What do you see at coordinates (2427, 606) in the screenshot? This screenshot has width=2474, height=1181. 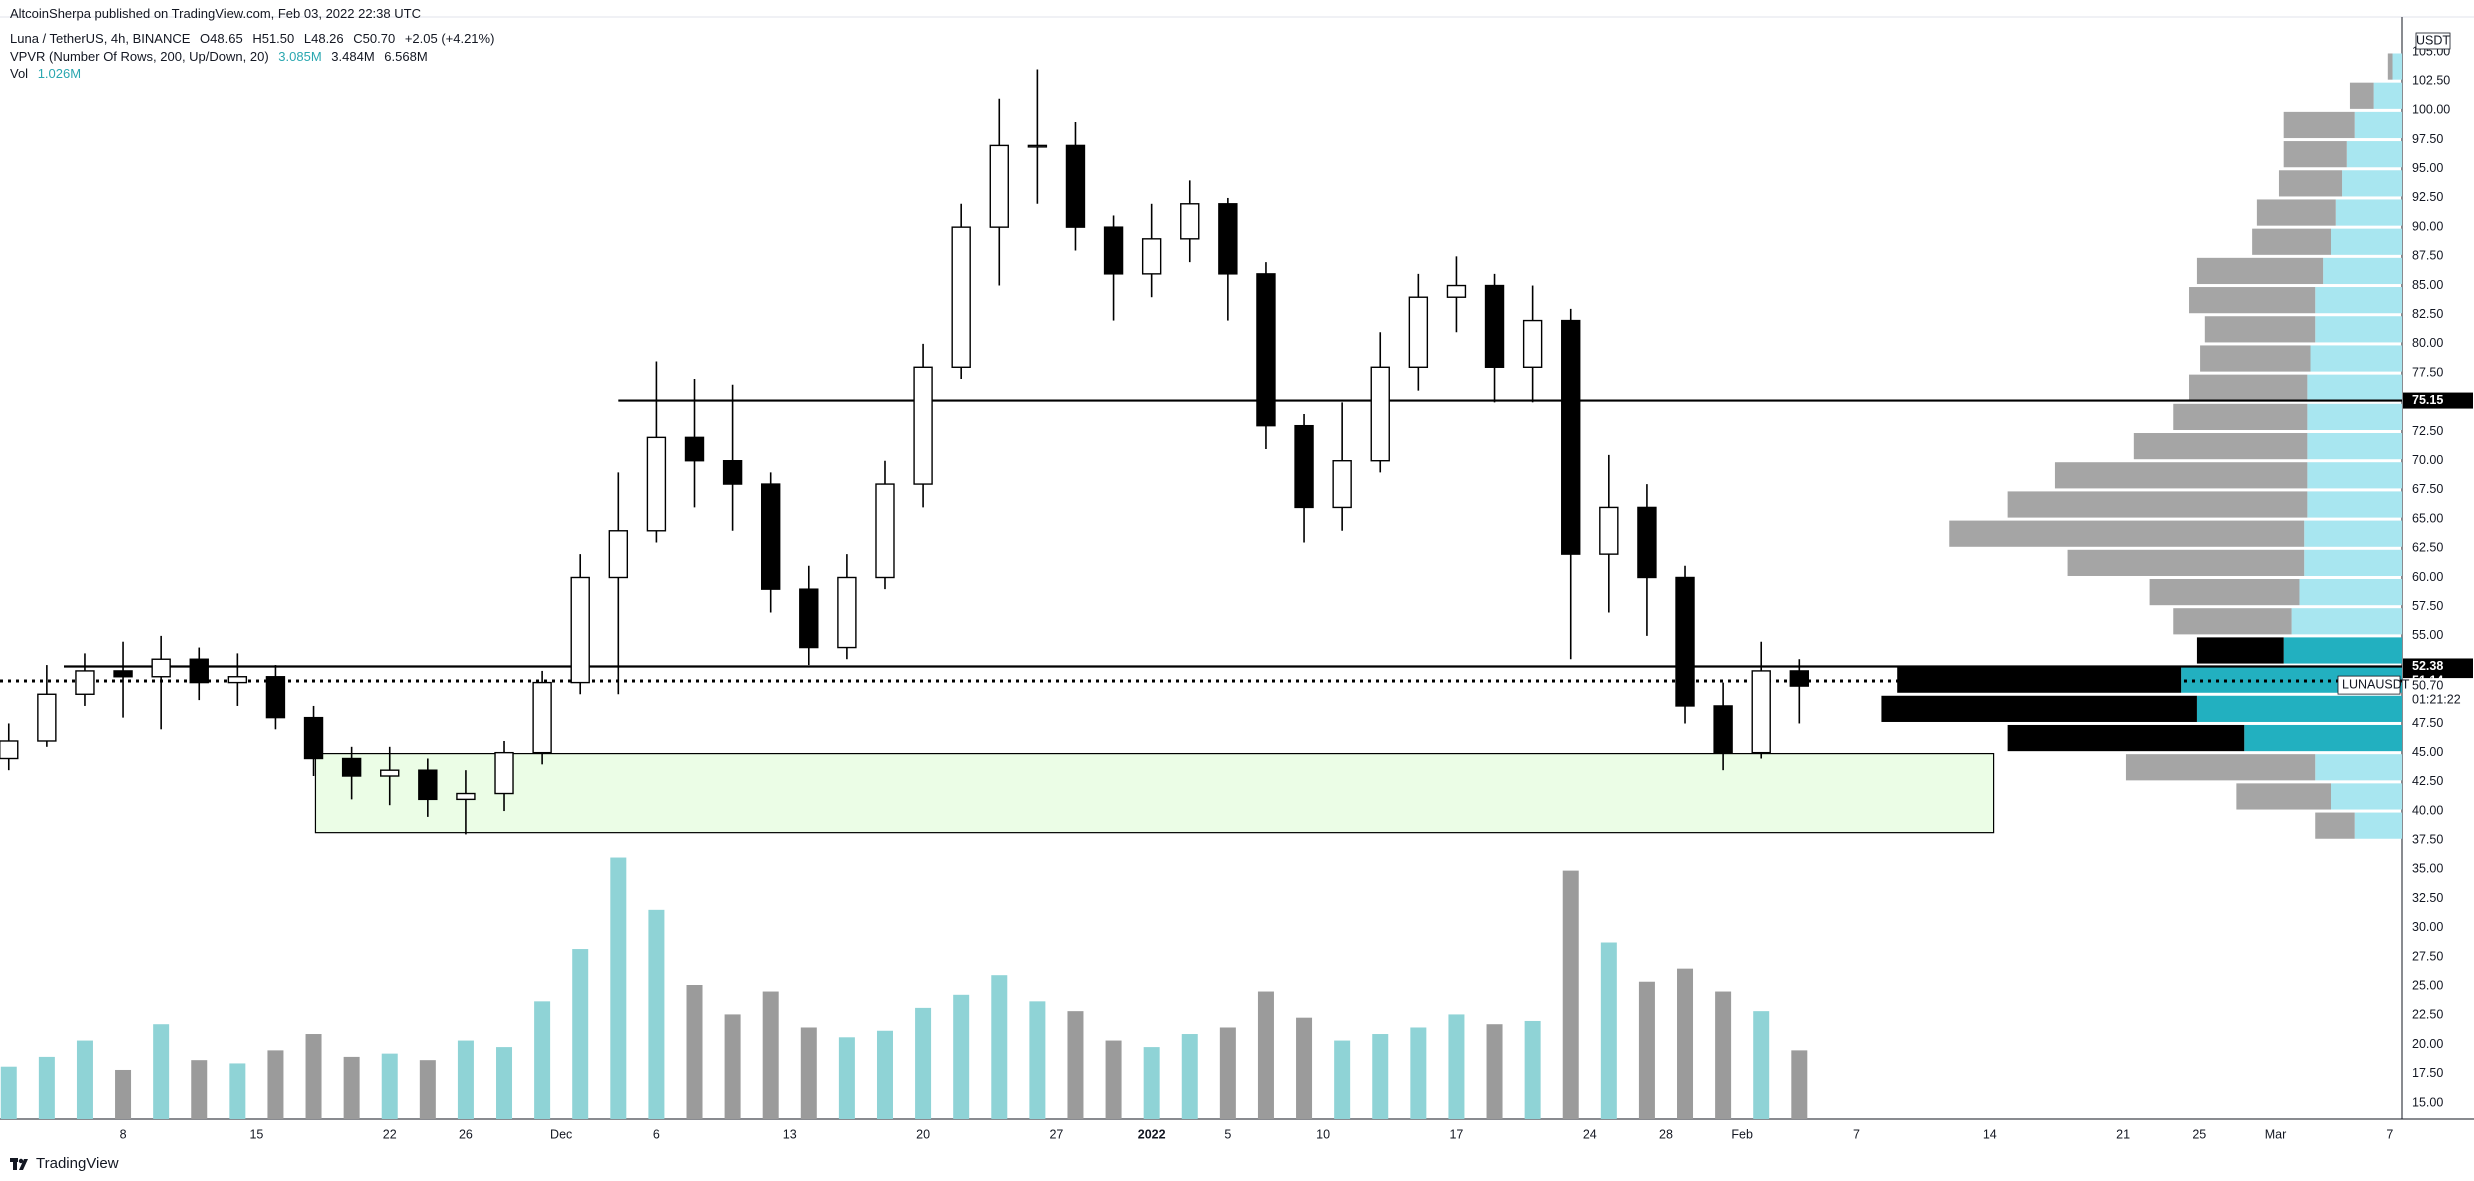 I see `y-tick-label: 57.50` at bounding box center [2427, 606].